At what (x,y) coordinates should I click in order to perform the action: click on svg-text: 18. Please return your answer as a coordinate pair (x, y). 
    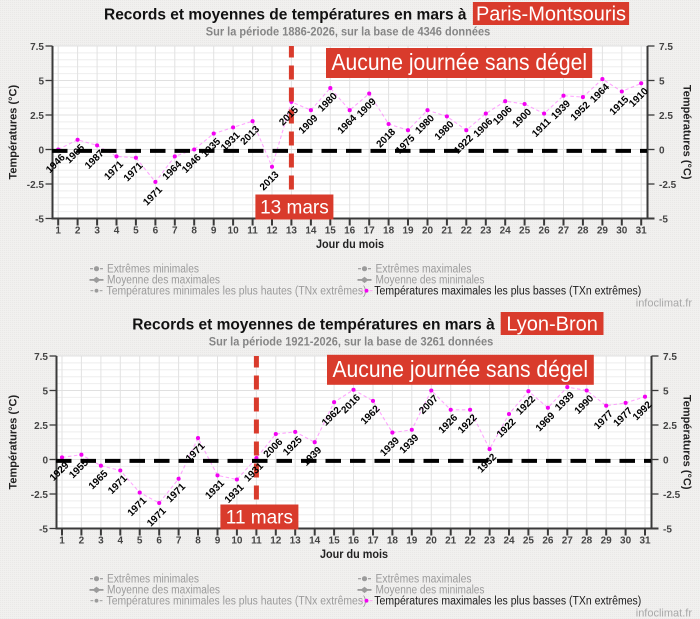
    Looking at the image, I should click on (393, 541).